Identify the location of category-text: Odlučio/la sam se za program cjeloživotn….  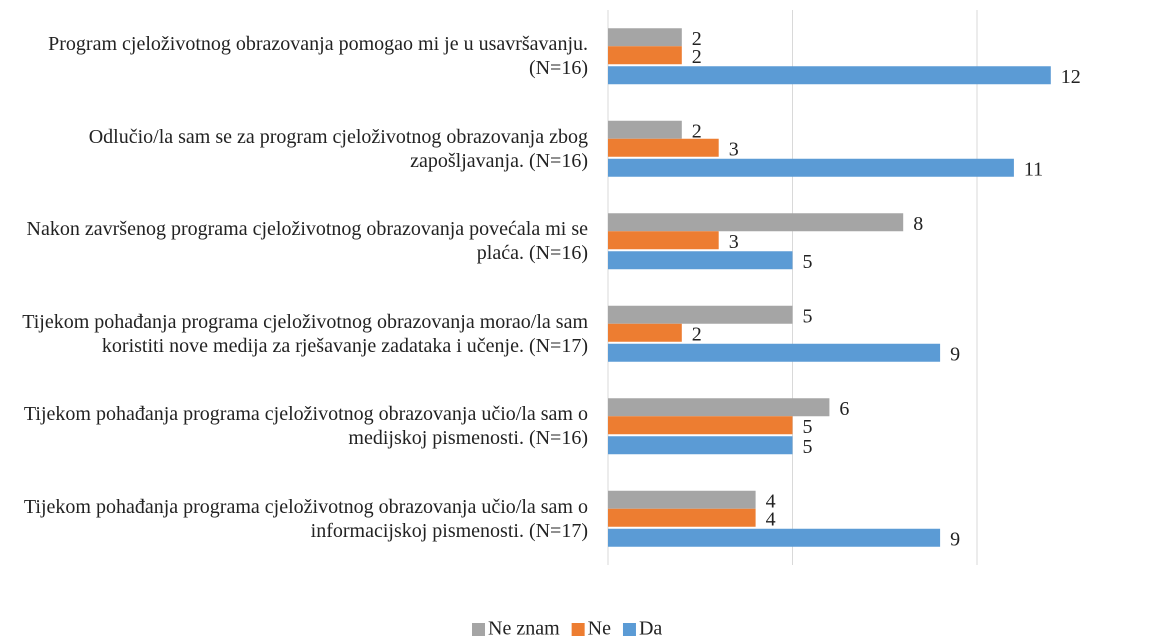
(338, 148).